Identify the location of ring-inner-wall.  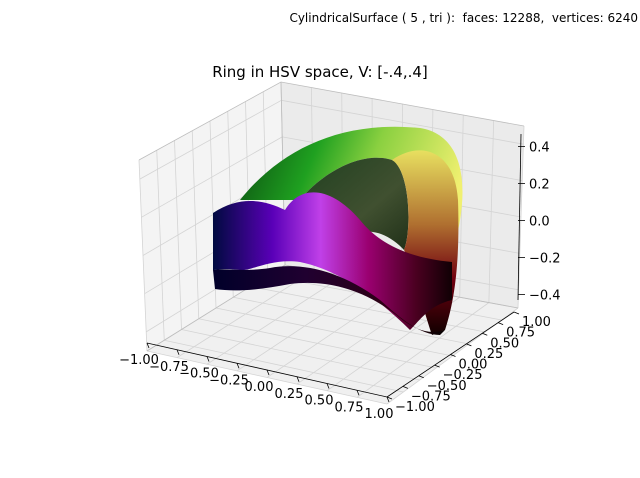
(354, 203).